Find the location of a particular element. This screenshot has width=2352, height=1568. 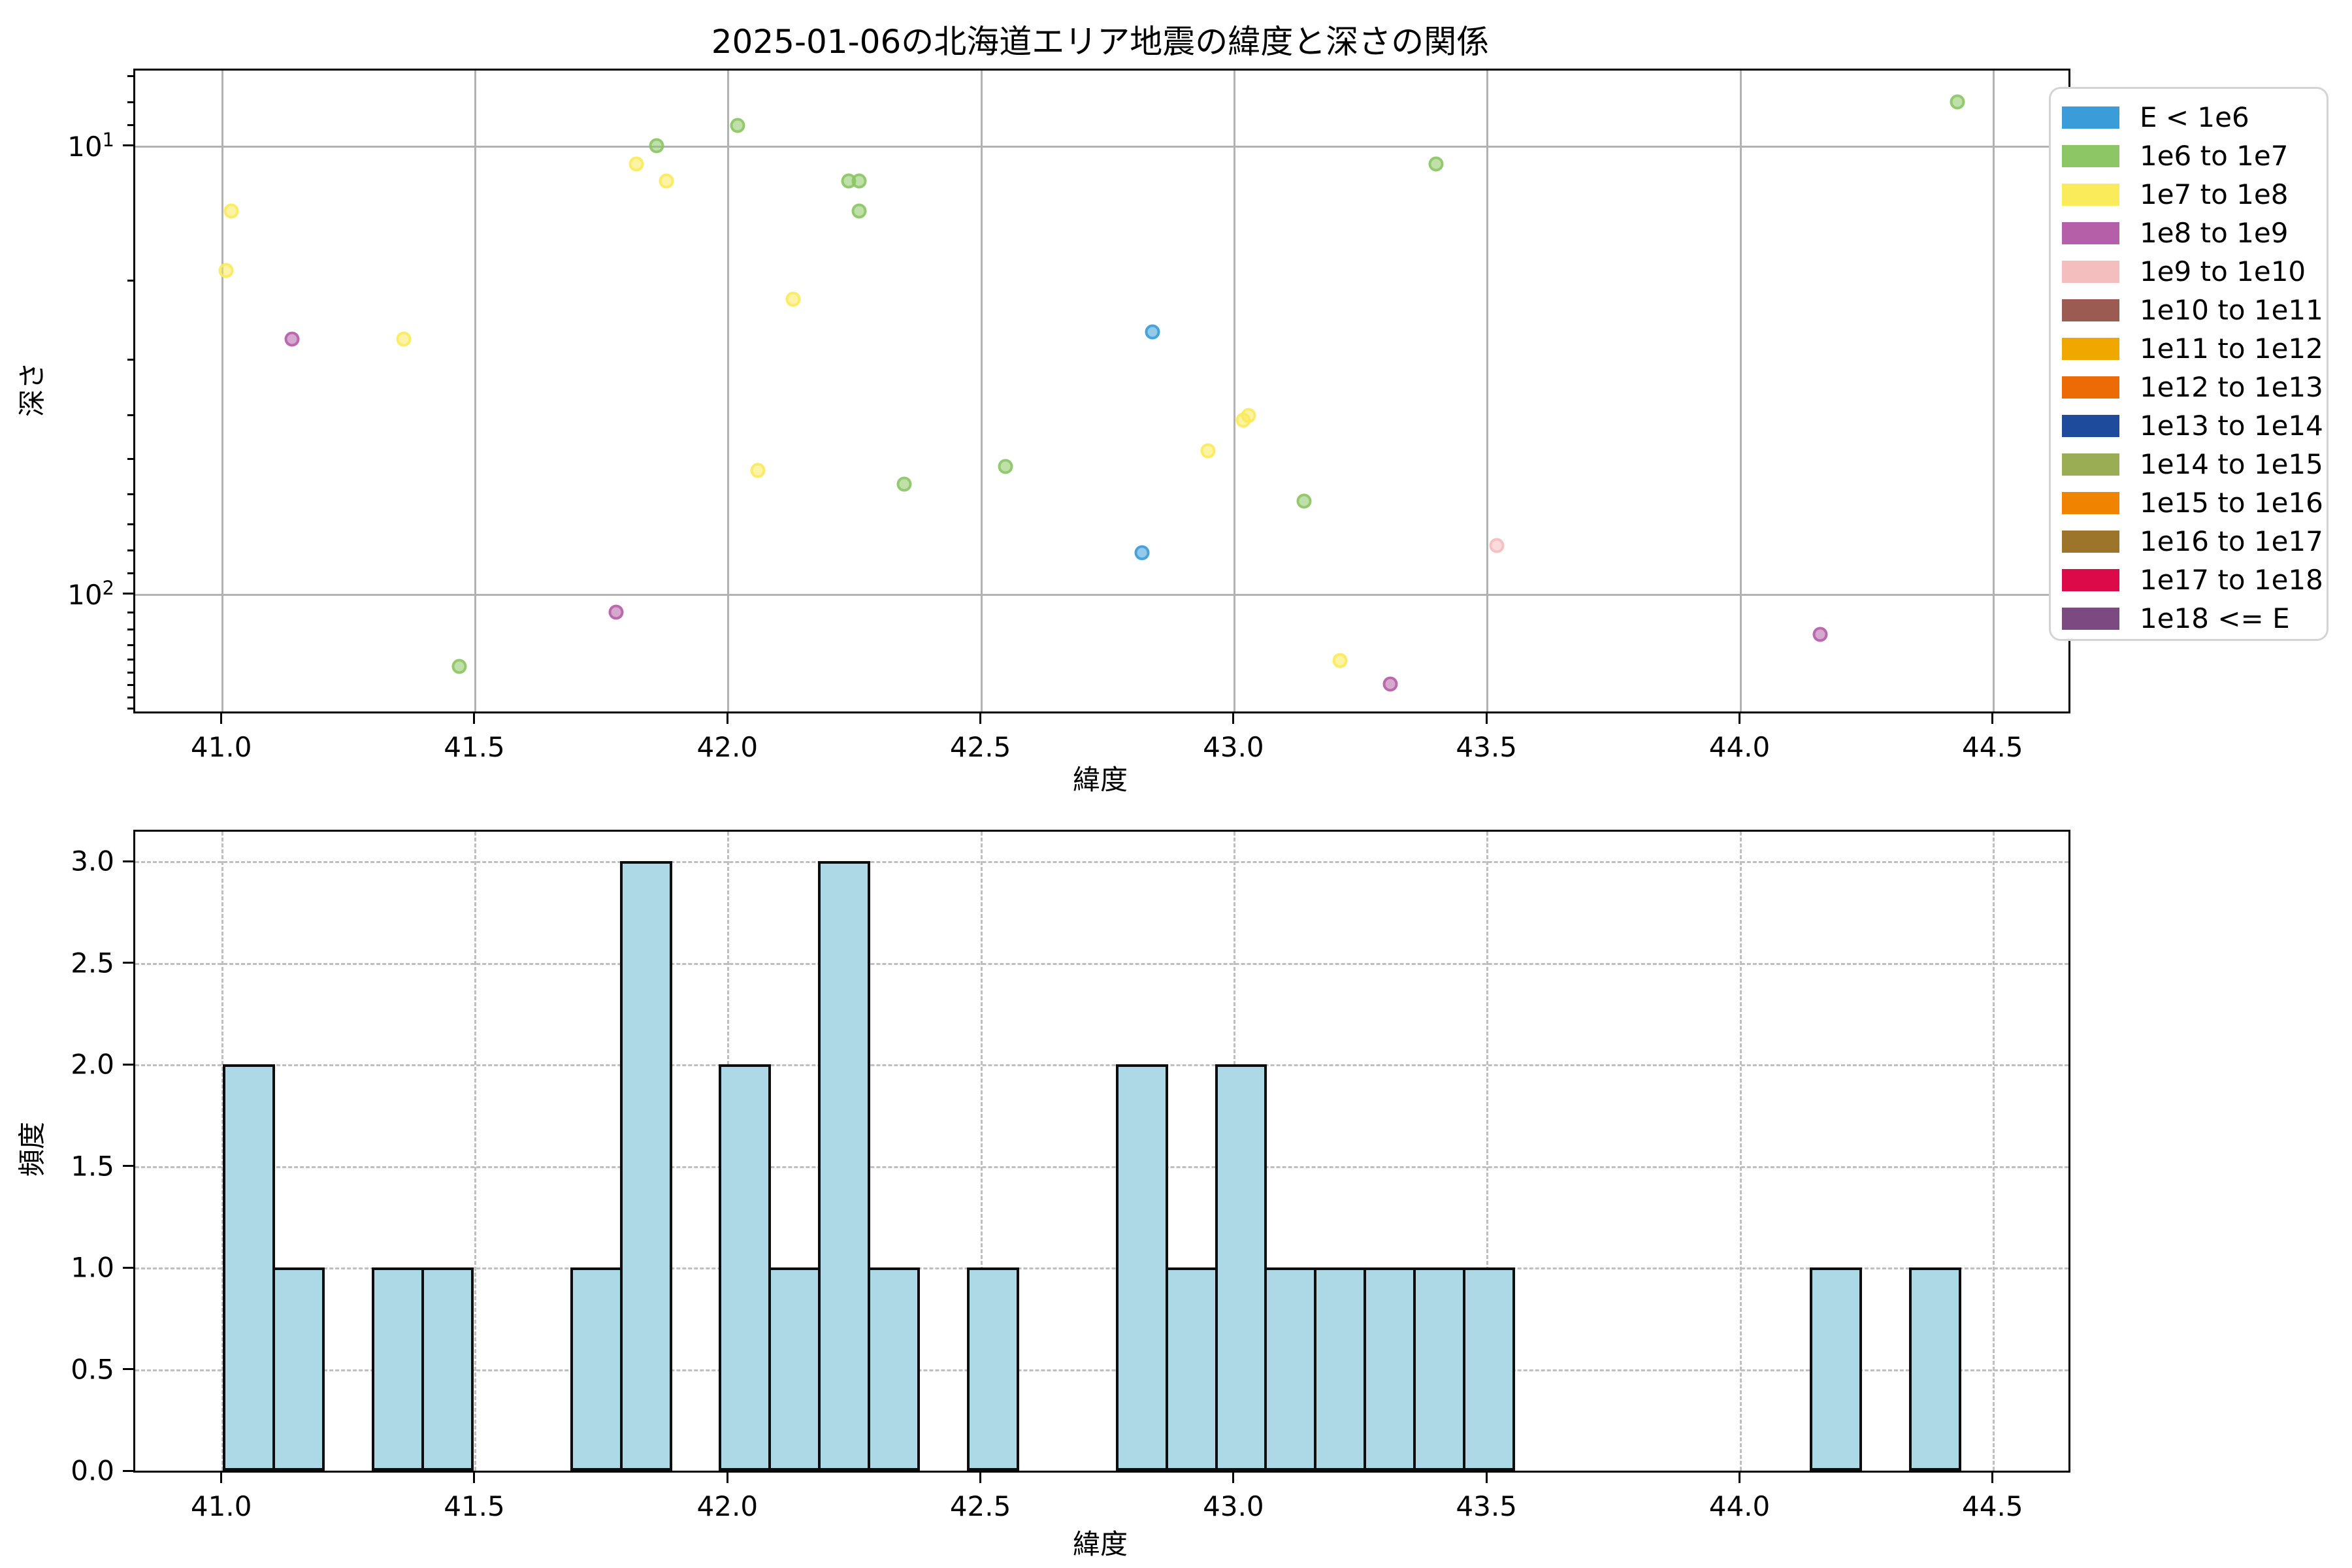

legend-label: 1e6 to 1e7 is located at coordinates (2214, 155).